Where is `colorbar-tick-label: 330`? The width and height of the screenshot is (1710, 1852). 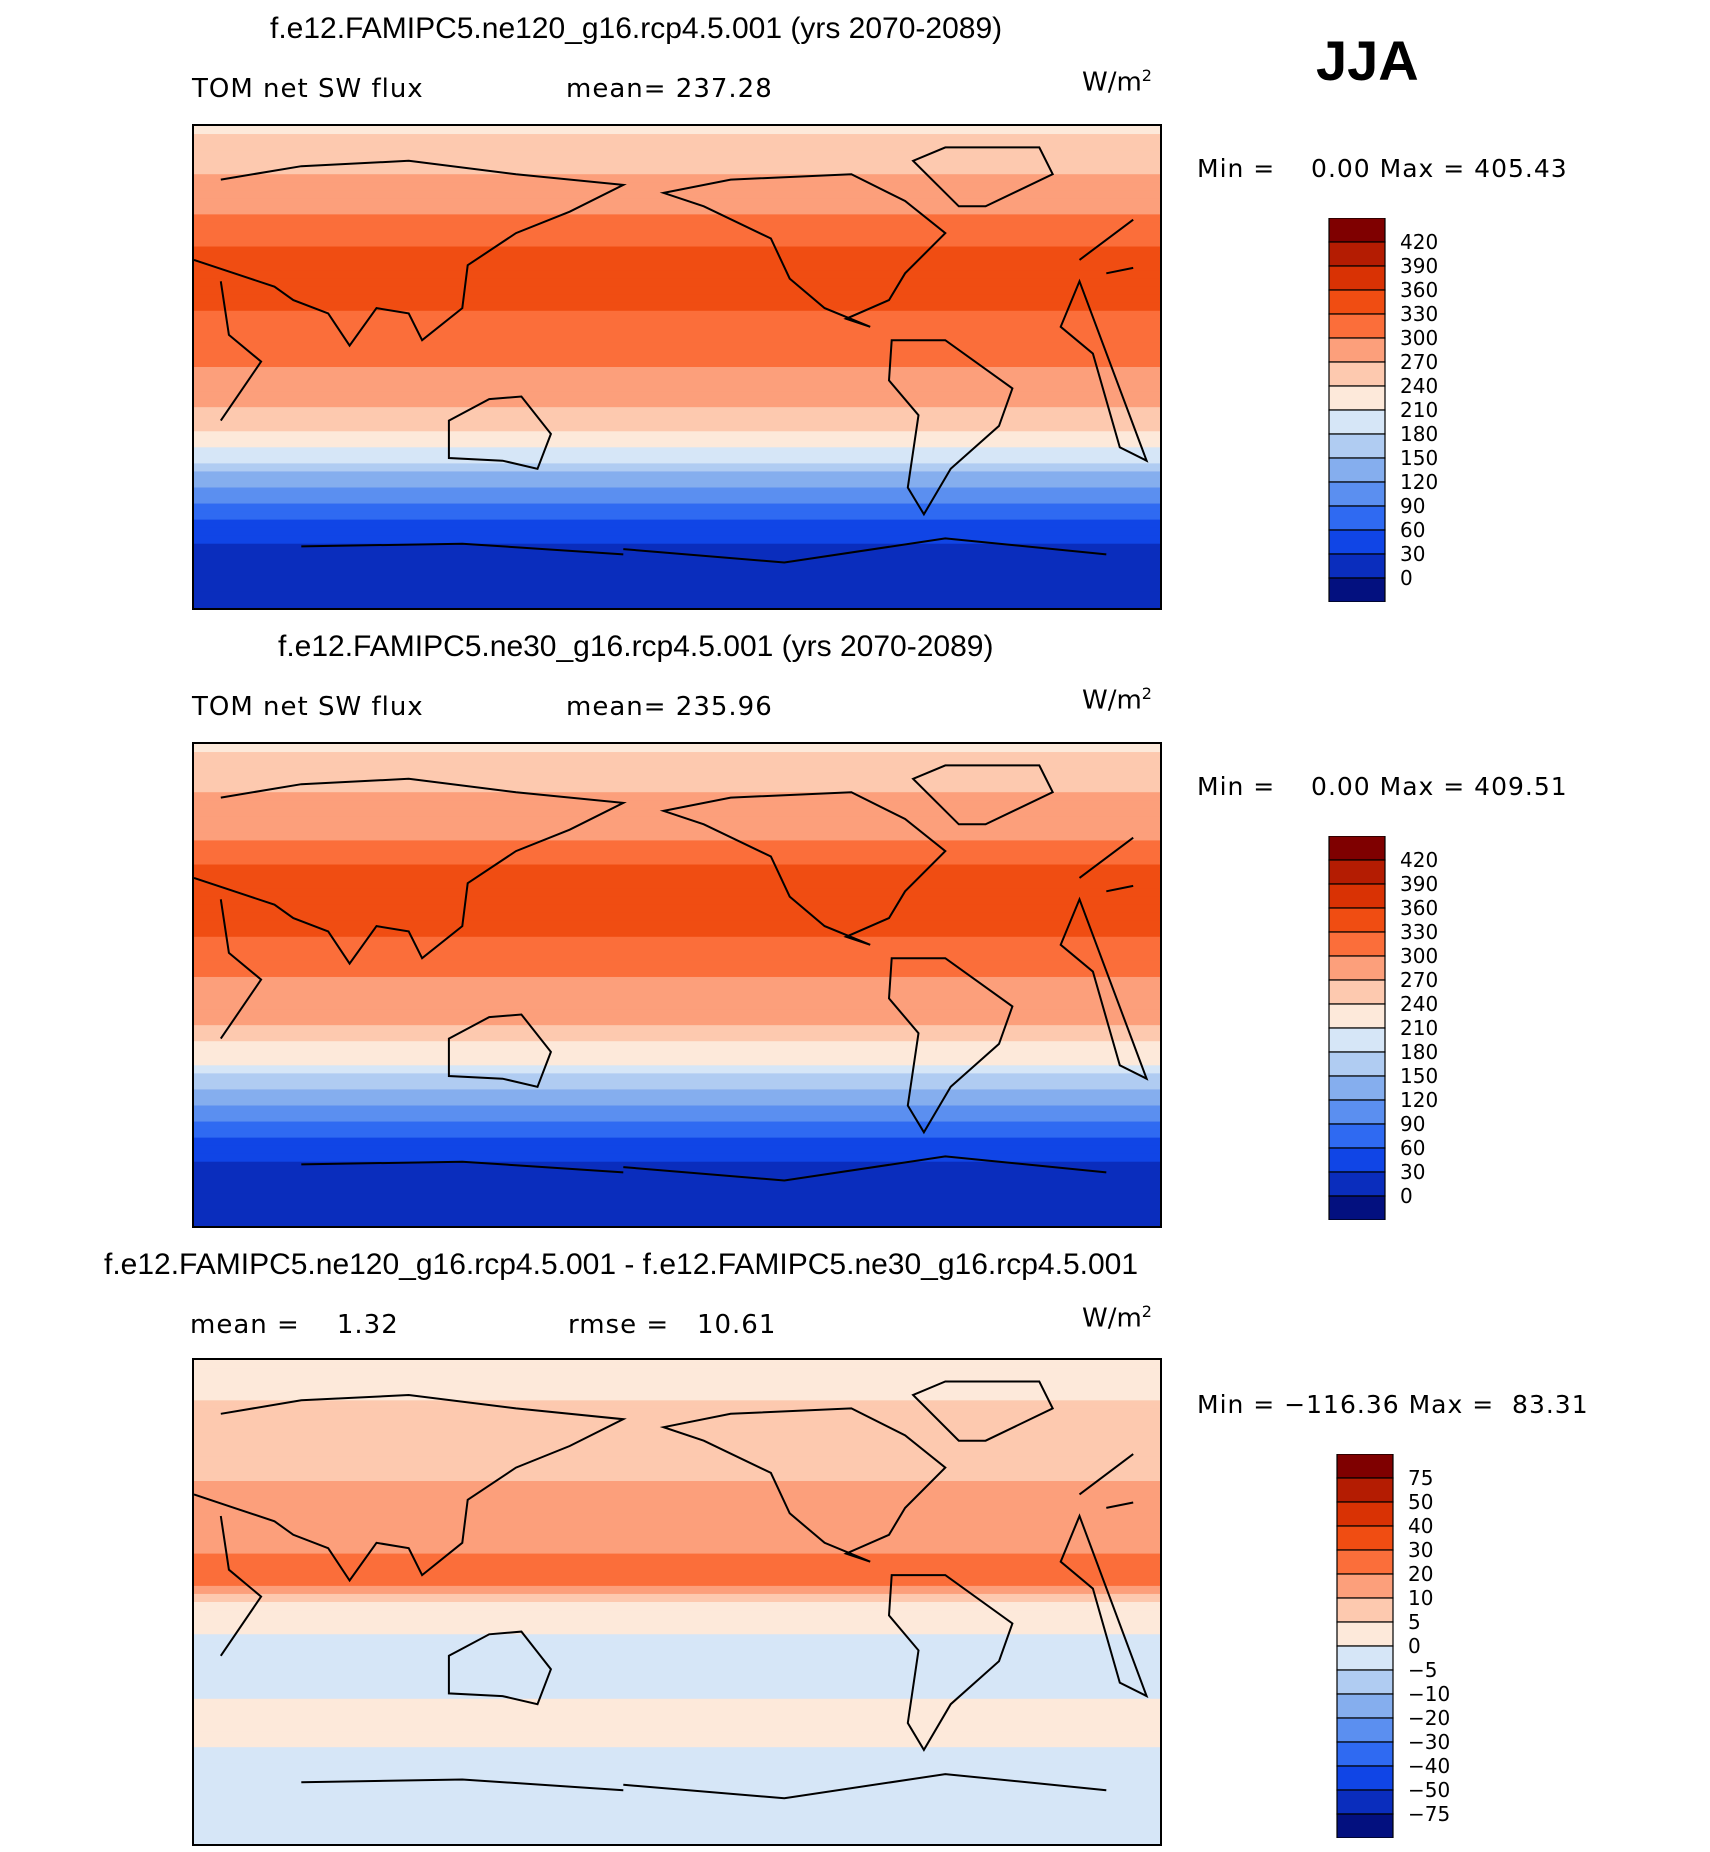 colorbar-tick-label: 330 is located at coordinates (1419, 314).